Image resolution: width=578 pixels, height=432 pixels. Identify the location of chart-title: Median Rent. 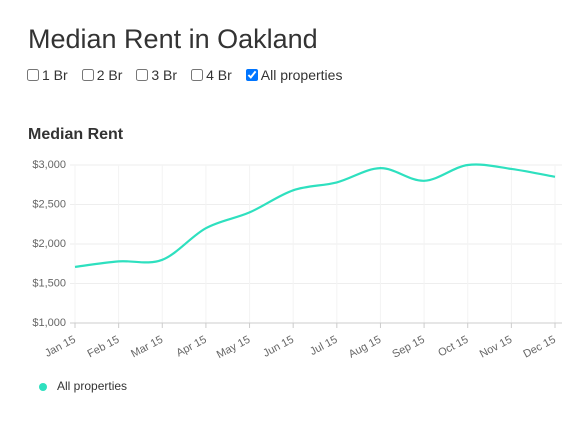
(76, 134).